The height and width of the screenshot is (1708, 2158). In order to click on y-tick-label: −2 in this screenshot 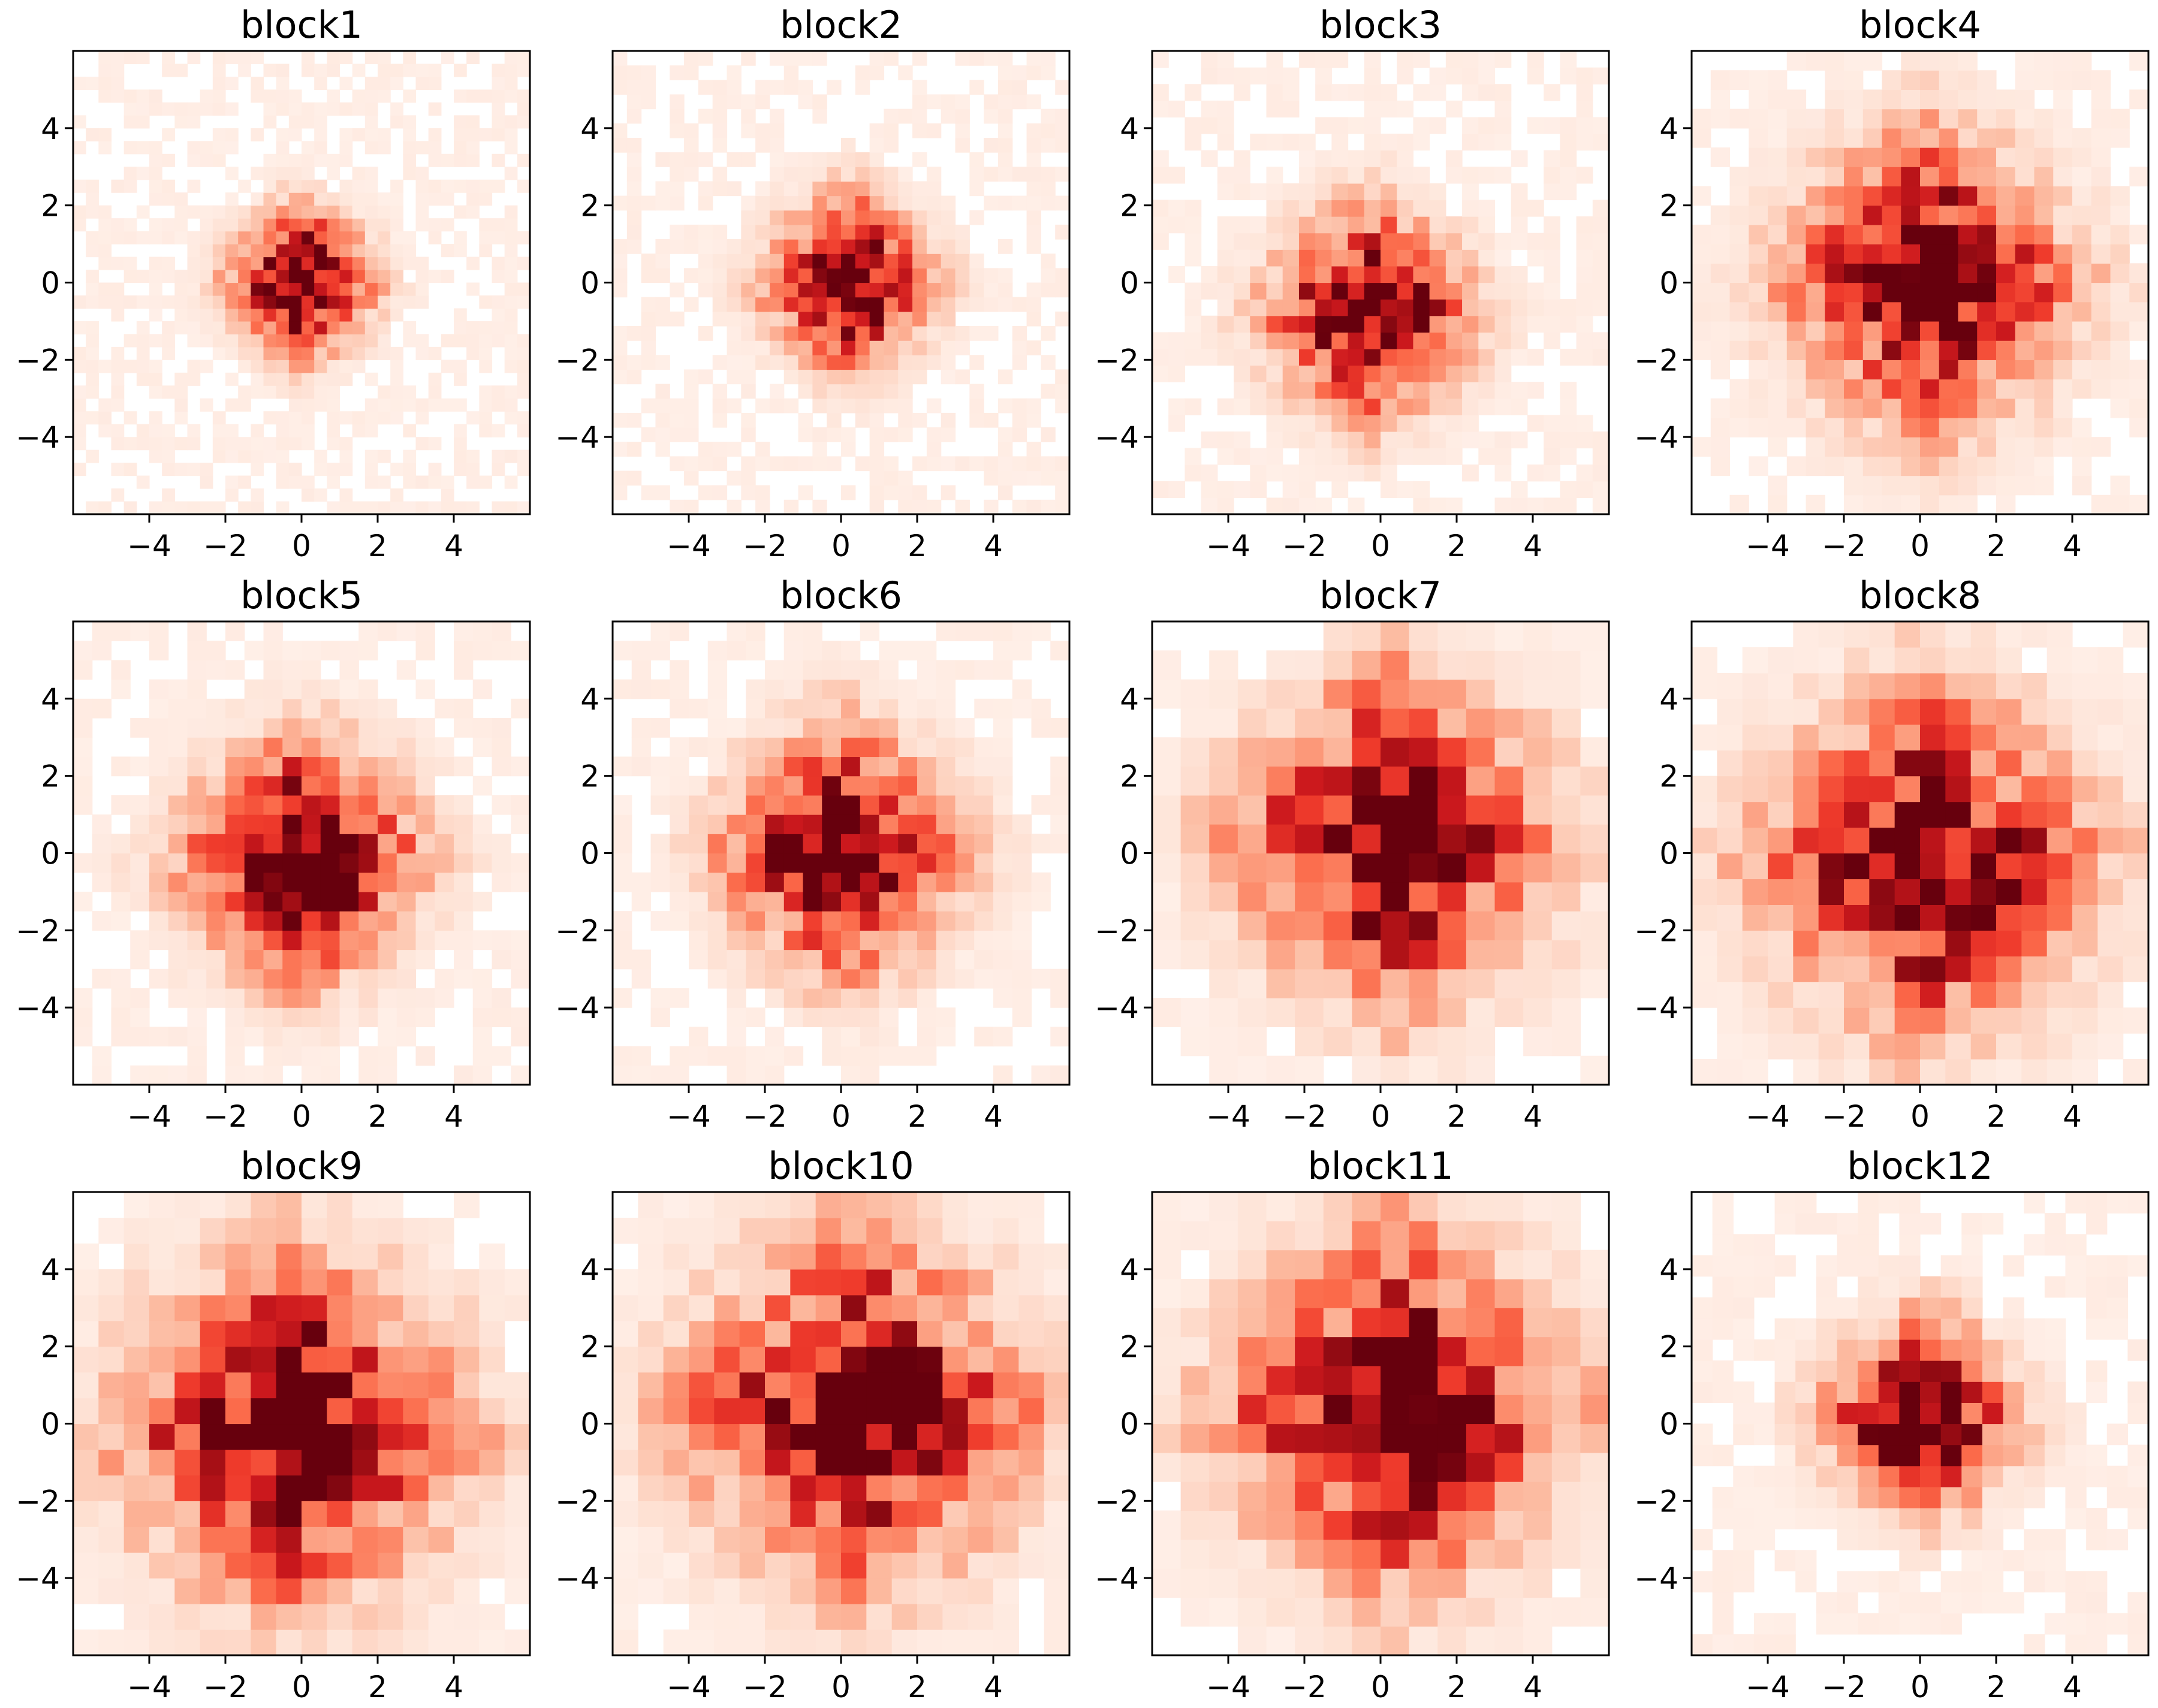, I will do `click(1117, 360)`.